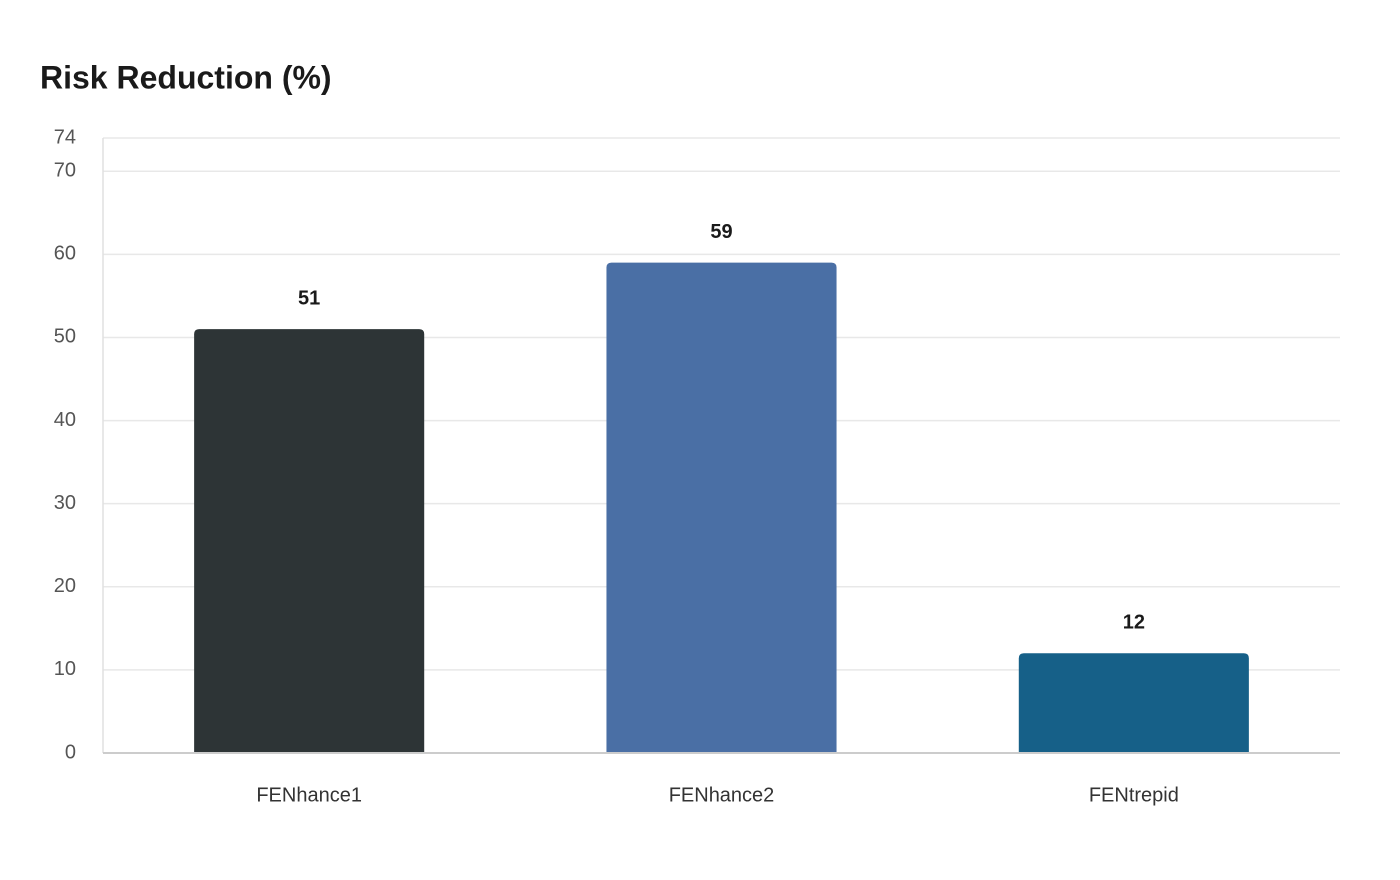  I want to click on y-tick-label: 10, so click(65, 669).